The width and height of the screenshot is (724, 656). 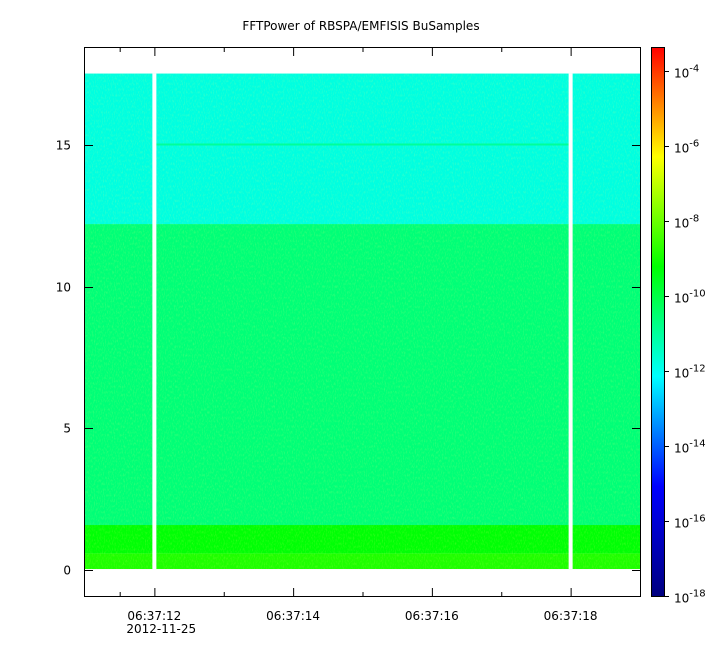 What do you see at coordinates (690, 597) in the screenshot?
I see `colorbar-tick-label-7: 10⁻¹⁸` at bounding box center [690, 597].